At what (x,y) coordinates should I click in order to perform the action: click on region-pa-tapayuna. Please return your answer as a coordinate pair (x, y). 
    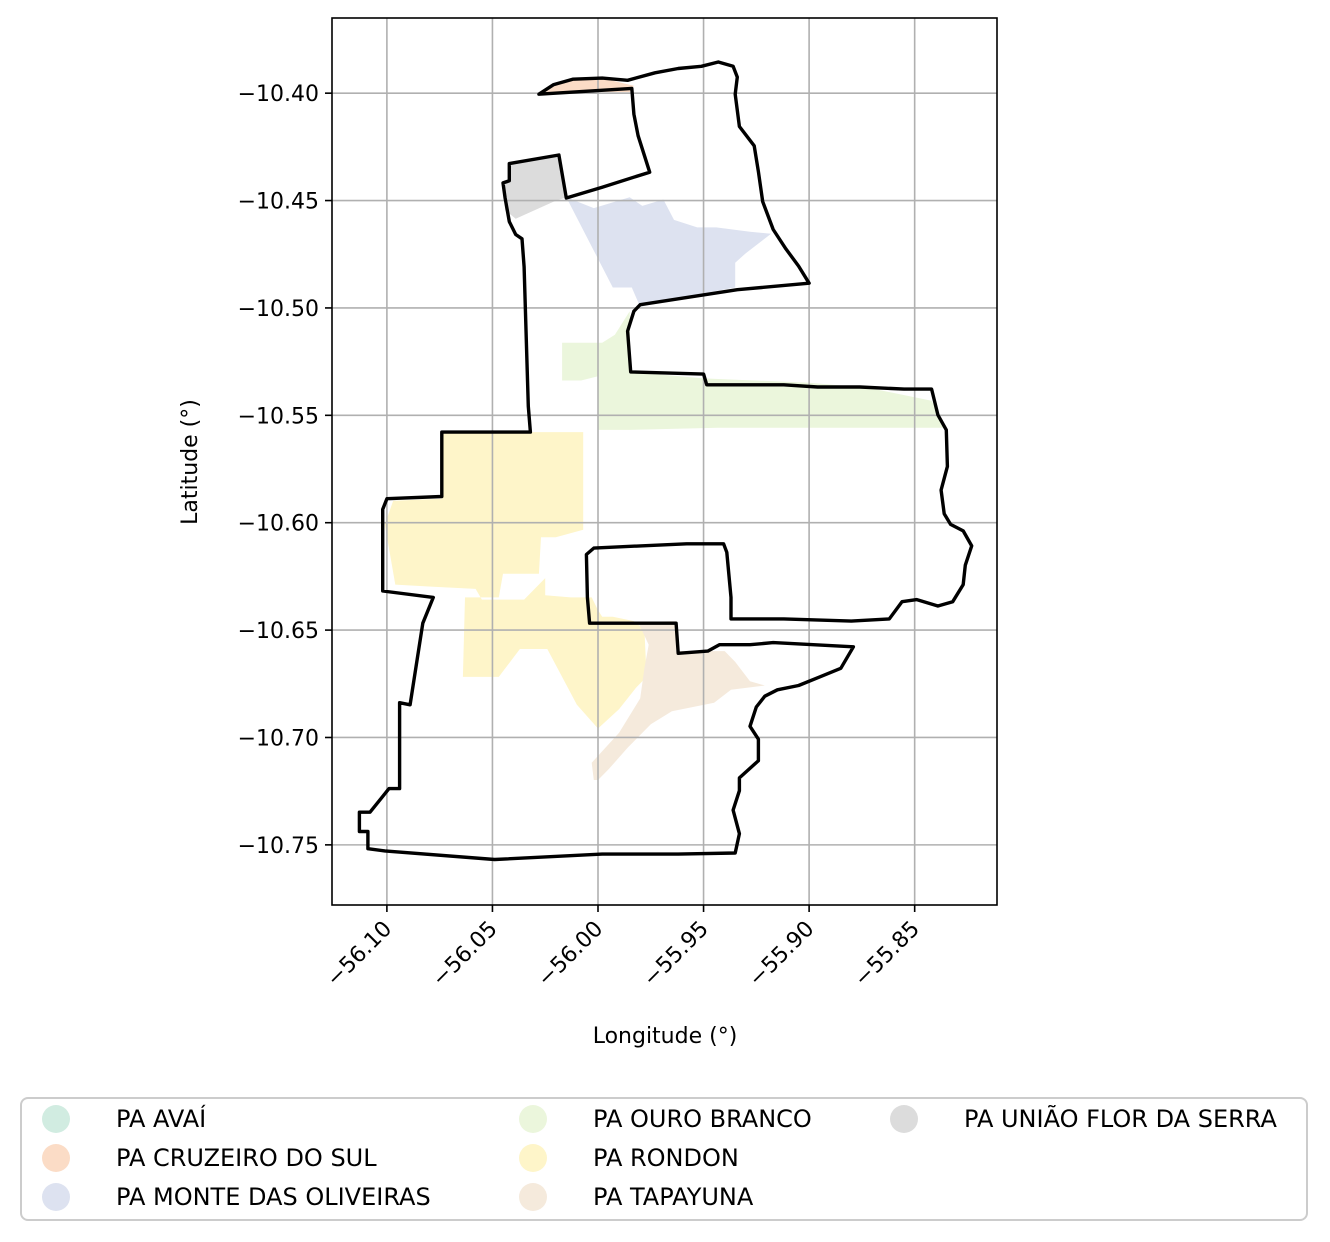
    Looking at the image, I should click on (678, 700).